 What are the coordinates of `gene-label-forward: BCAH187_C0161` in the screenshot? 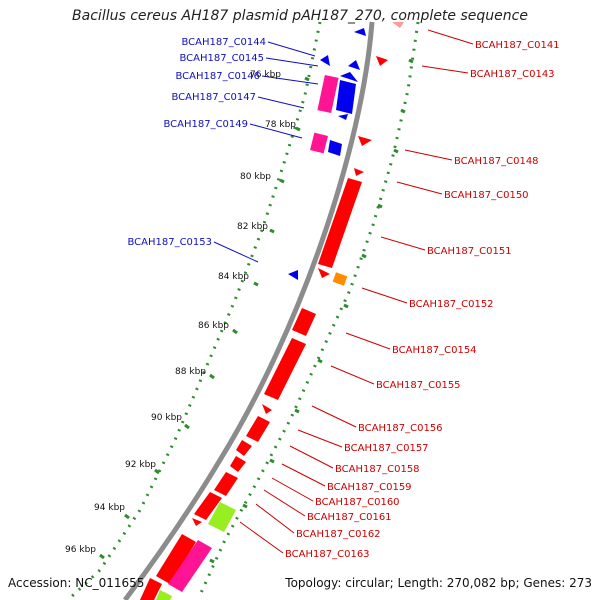 It's located at (349, 517).